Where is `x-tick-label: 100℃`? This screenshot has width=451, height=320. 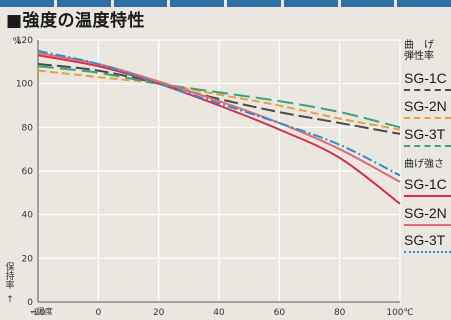
x-tick-label: 100℃ is located at coordinates (399, 313).